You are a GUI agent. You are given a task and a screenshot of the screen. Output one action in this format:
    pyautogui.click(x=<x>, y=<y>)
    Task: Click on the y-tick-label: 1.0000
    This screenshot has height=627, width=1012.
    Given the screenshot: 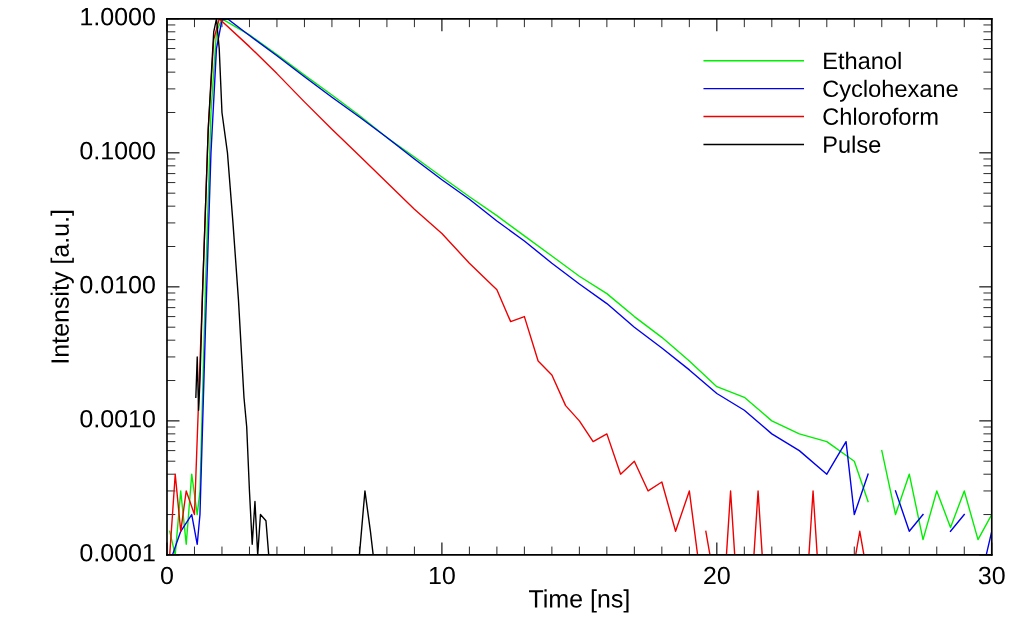 What is the action you would take?
    pyautogui.click(x=118, y=16)
    